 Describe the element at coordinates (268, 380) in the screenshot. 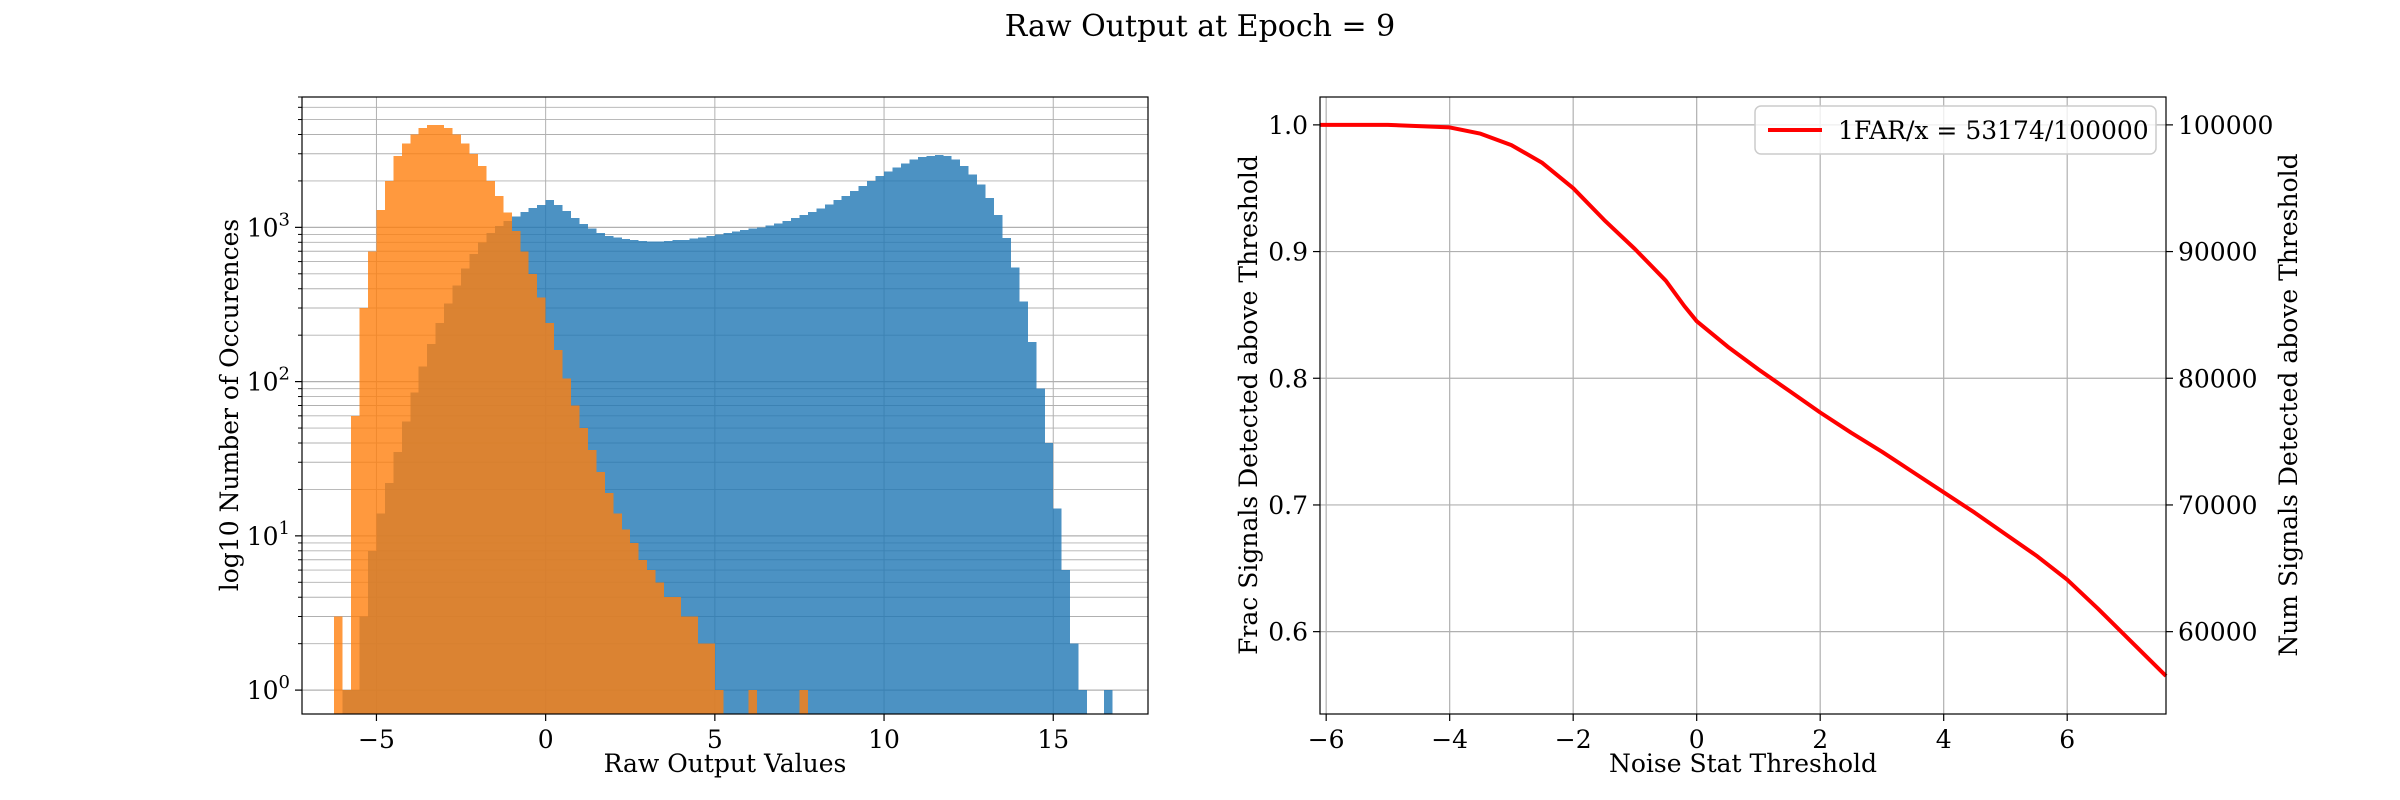

I see `histogram-y-tick-label: 102` at that location.